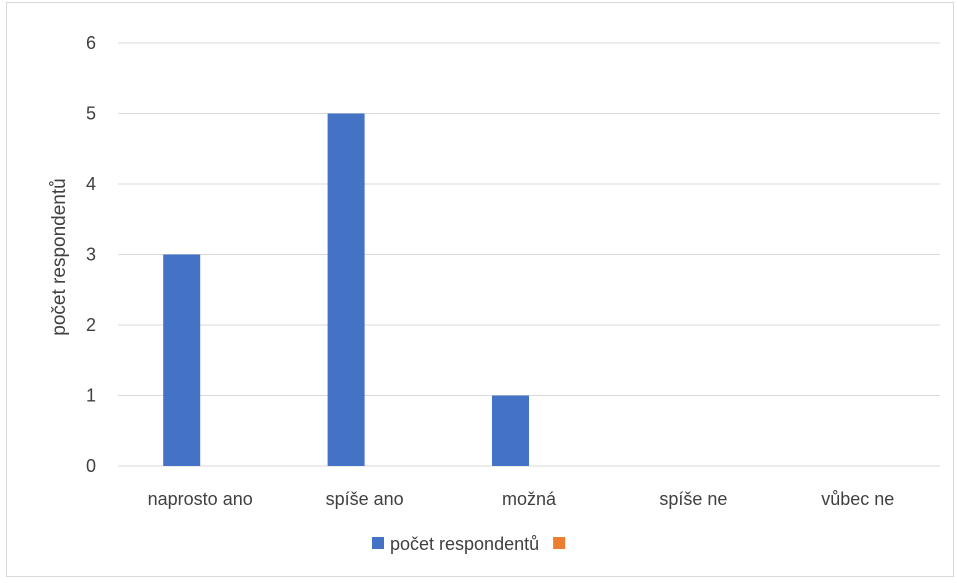  I want to click on y-tick-label: 1, so click(91, 396).